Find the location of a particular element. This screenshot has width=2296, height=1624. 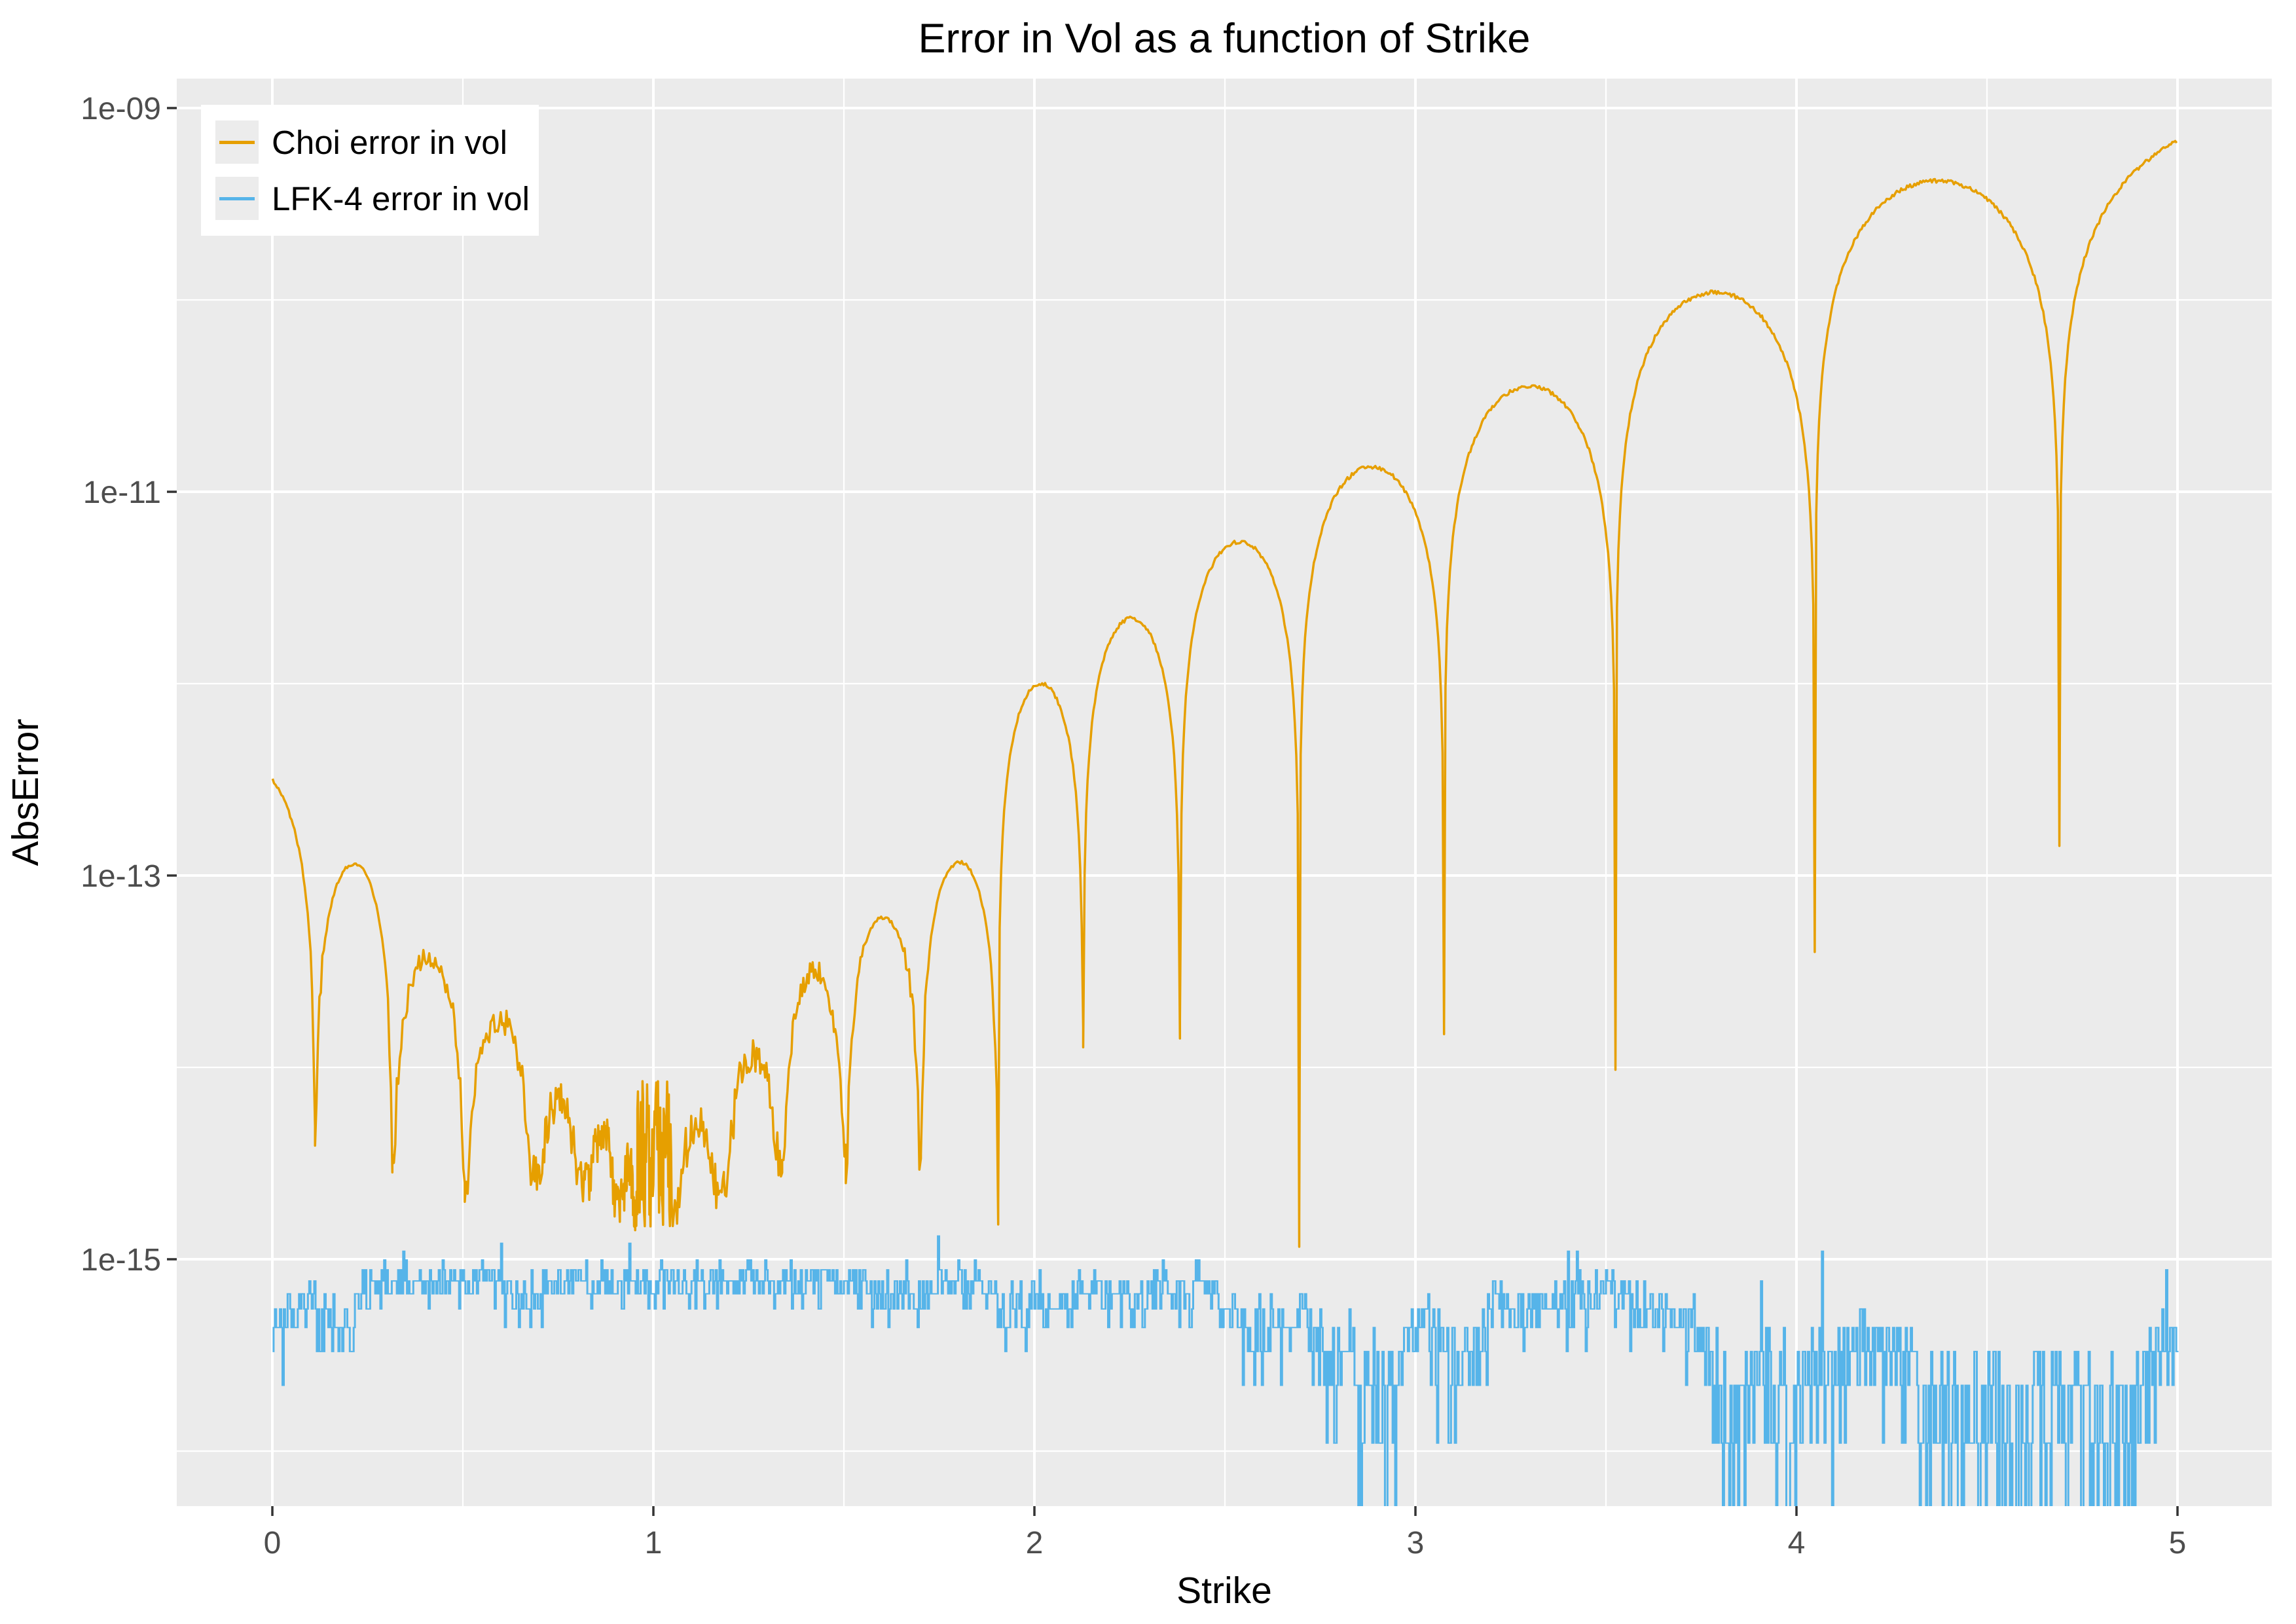

legend-entry-choi: Choi error in vol is located at coordinates (377, 142).